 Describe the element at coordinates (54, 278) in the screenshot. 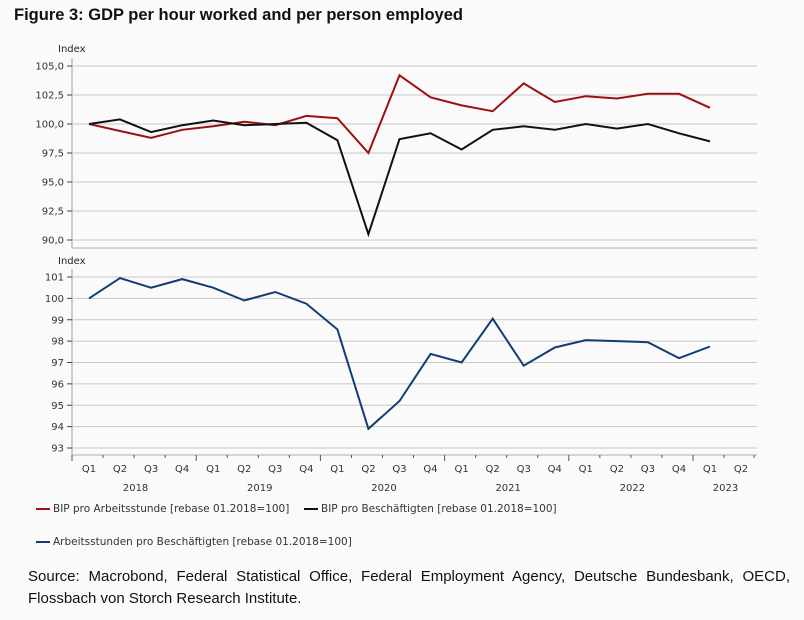

I see `y-tick-label: 101` at that location.